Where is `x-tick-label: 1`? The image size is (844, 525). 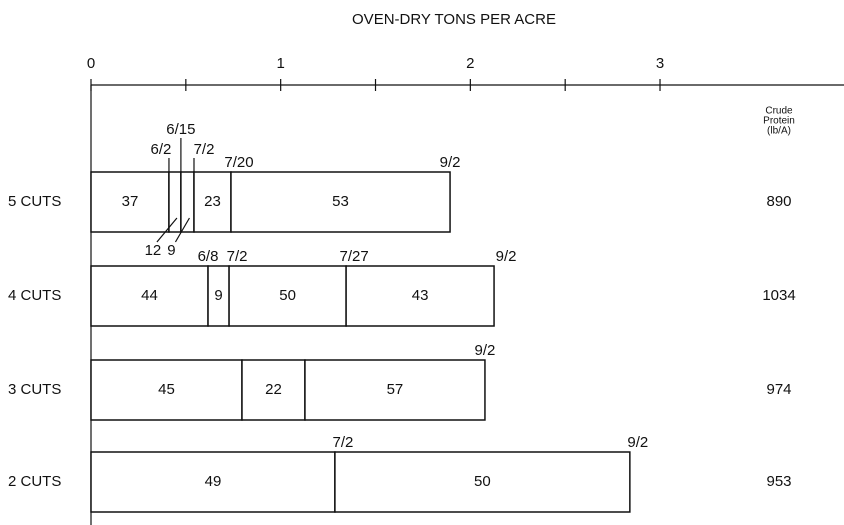
x-tick-label: 1 is located at coordinates (281, 63).